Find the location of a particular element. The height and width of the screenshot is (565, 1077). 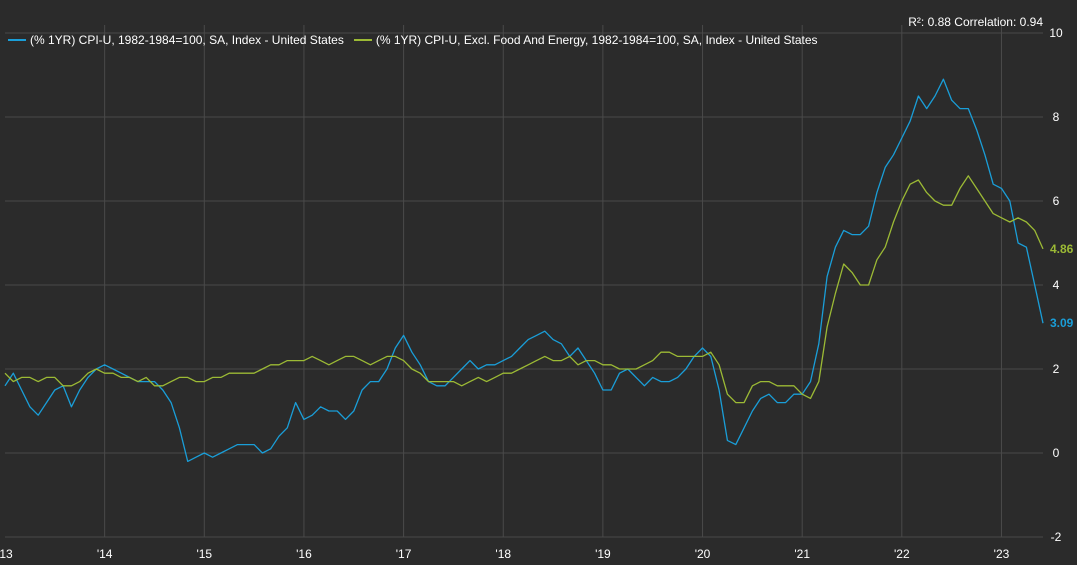

x-tick-label: '18 is located at coordinates (503, 554).